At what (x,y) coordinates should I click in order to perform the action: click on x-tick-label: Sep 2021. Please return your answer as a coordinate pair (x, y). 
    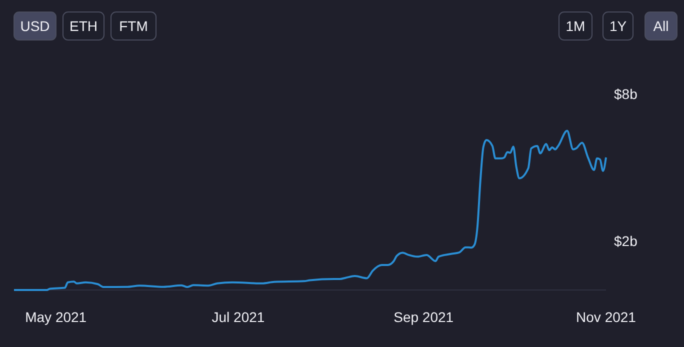
    Looking at the image, I should click on (424, 317).